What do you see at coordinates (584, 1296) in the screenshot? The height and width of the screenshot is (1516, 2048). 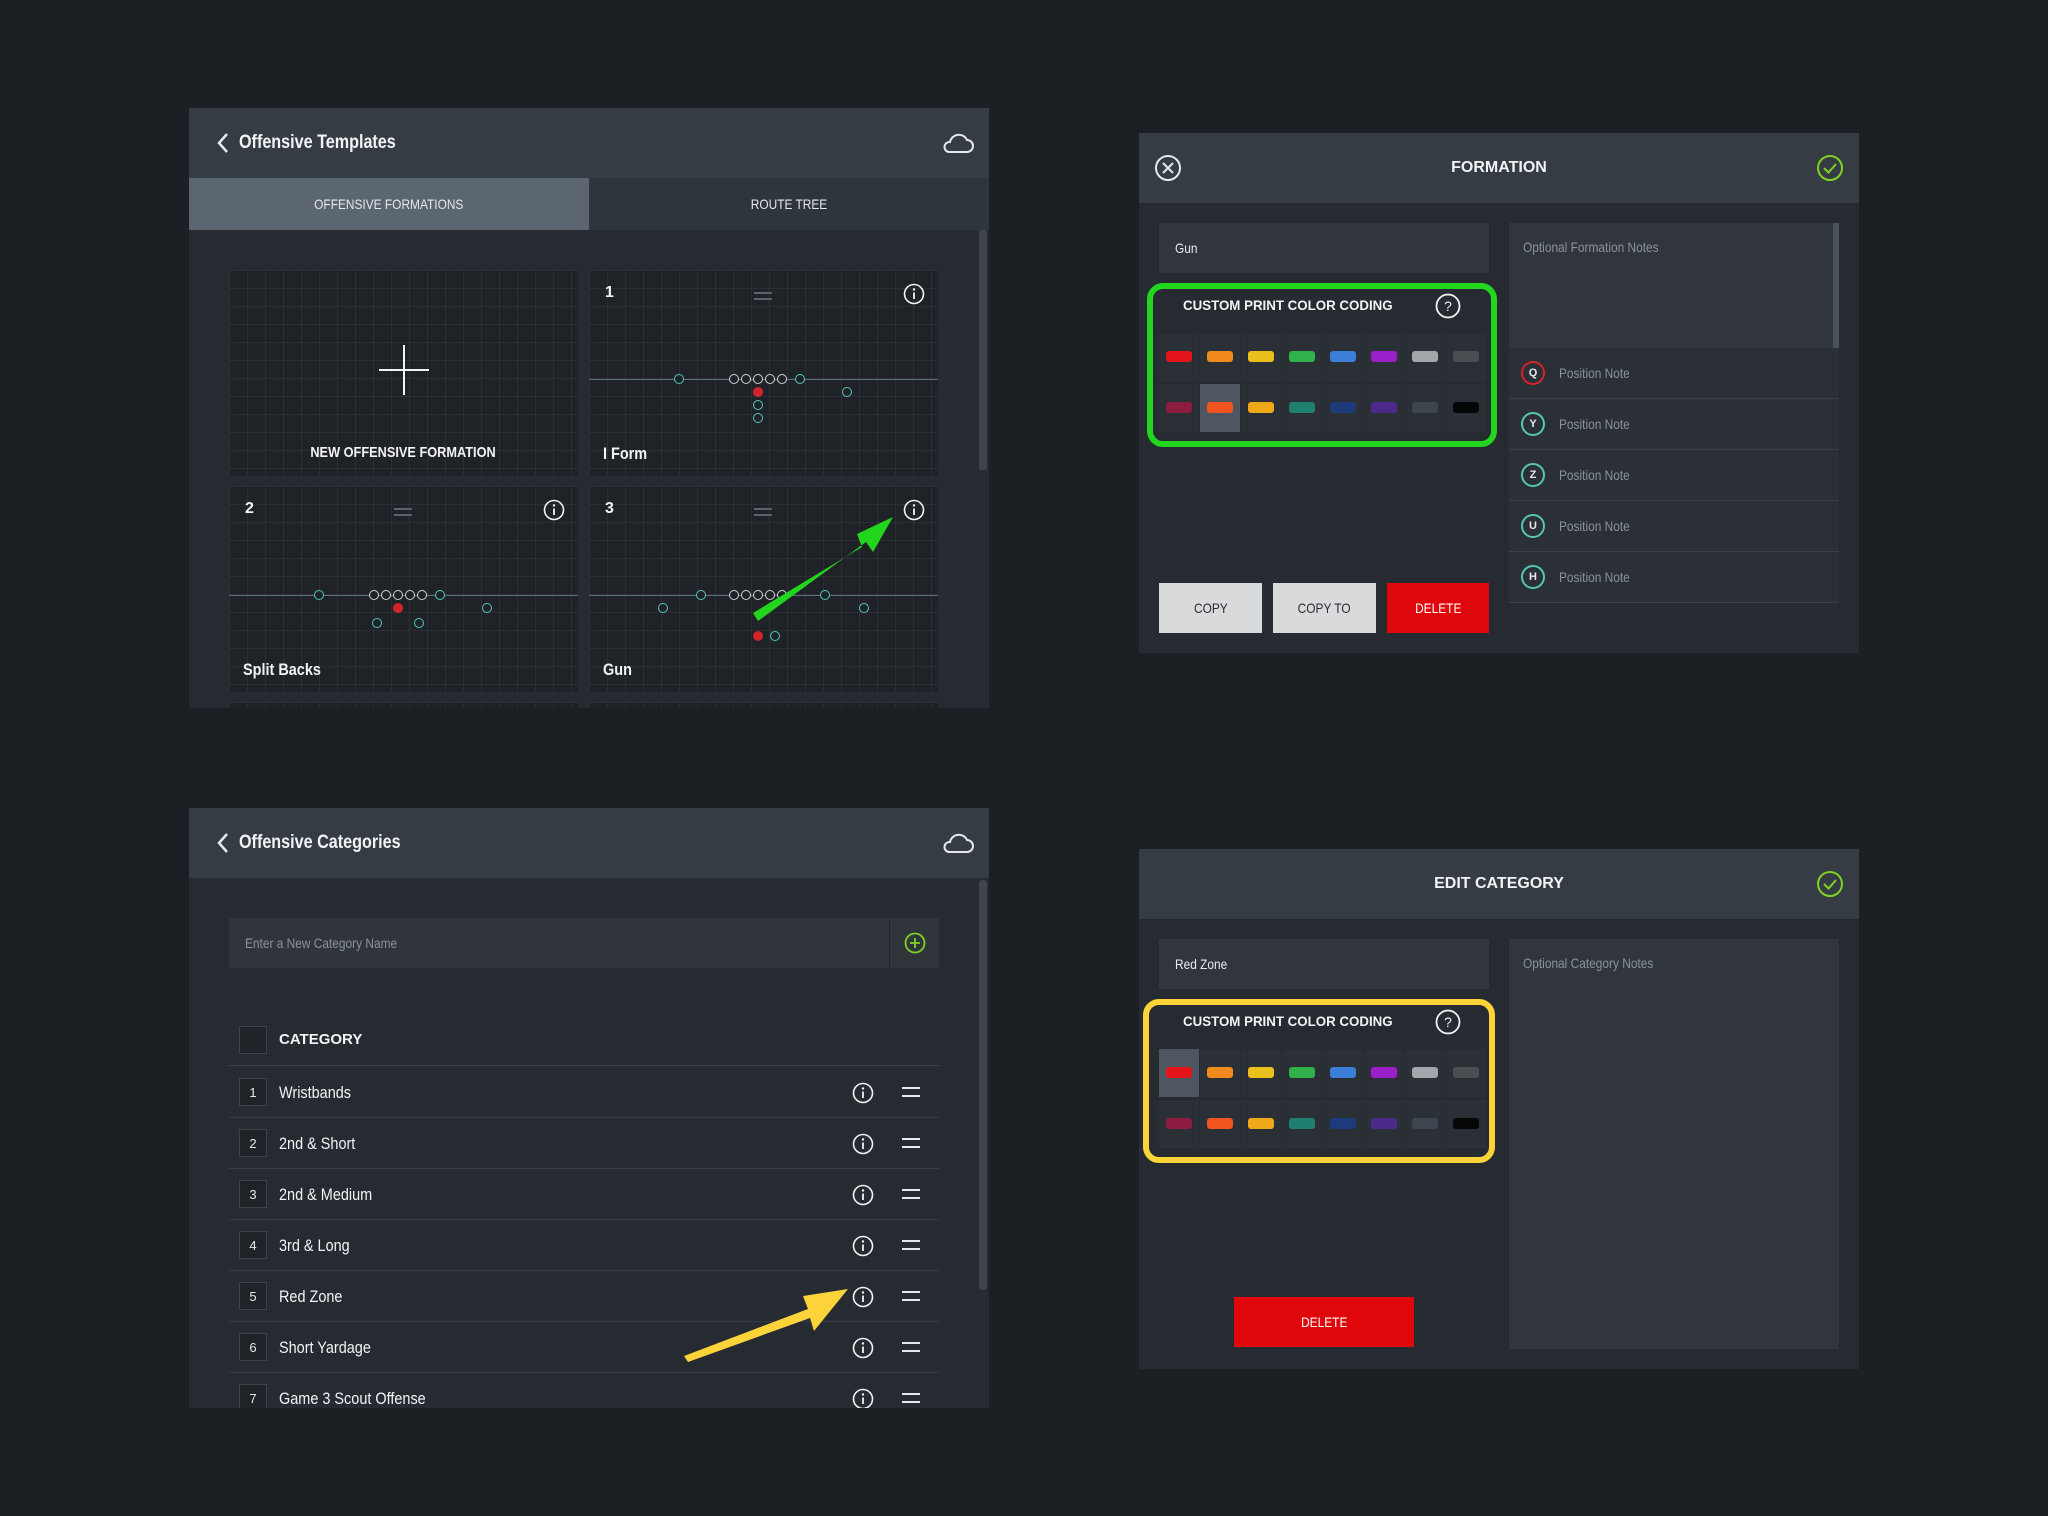 I see `category-row: 5 Red Zone` at bounding box center [584, 1296].